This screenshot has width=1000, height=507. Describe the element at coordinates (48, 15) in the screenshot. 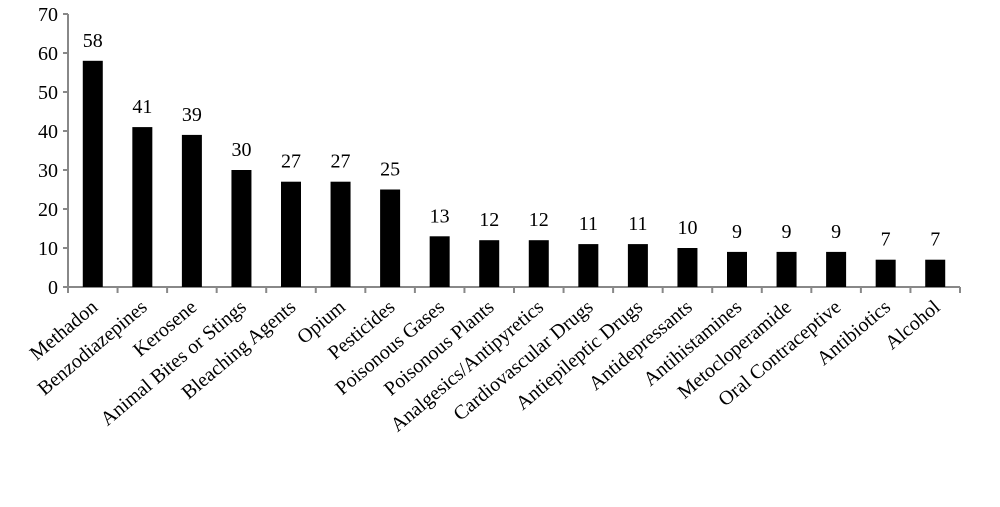

I see `y-tick-label: 70` at that location.